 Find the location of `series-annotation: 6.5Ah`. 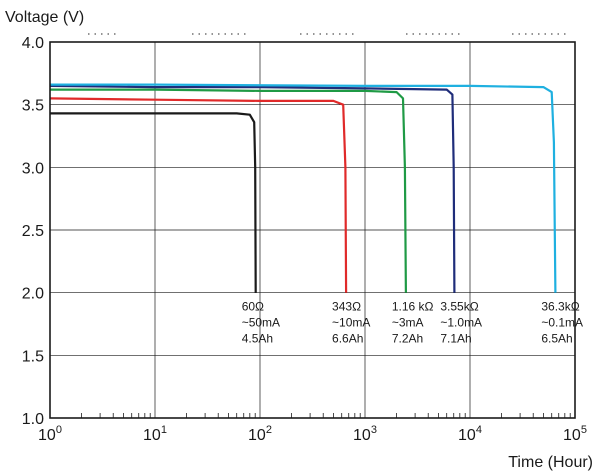

series-annotation: 6.5Ah is located at coordinates (556, 339).